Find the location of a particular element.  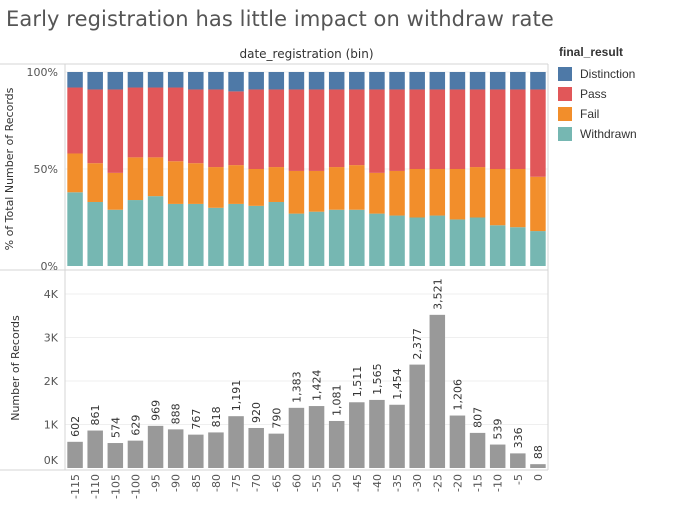

x-tick-label: -10 is located at coordinates (498, 483).